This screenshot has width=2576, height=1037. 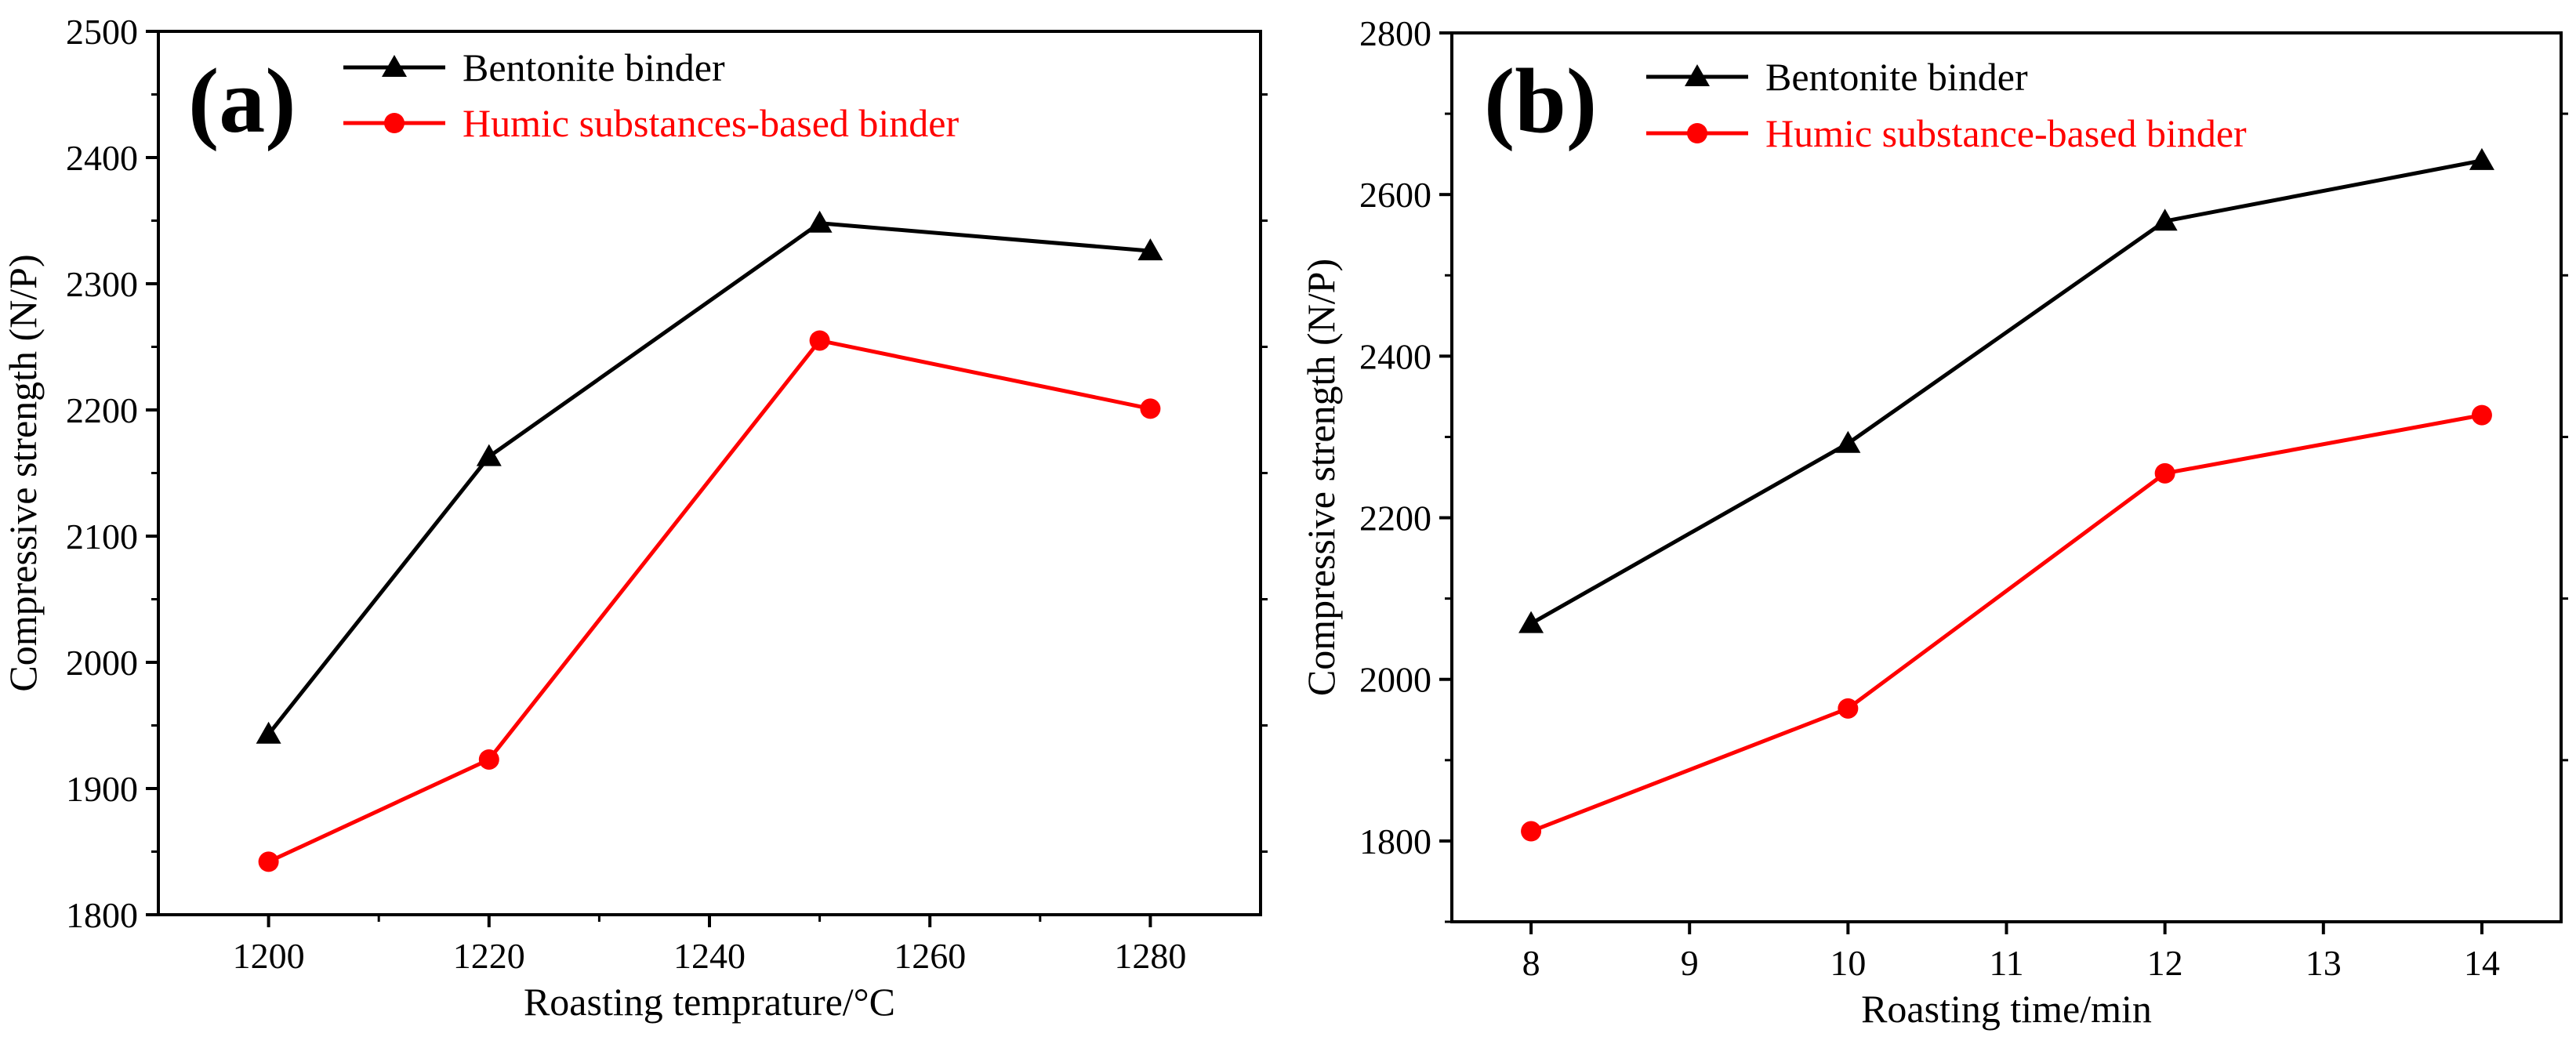 I want to click on x-tick-label: 12, so click(x=2165, y=963).